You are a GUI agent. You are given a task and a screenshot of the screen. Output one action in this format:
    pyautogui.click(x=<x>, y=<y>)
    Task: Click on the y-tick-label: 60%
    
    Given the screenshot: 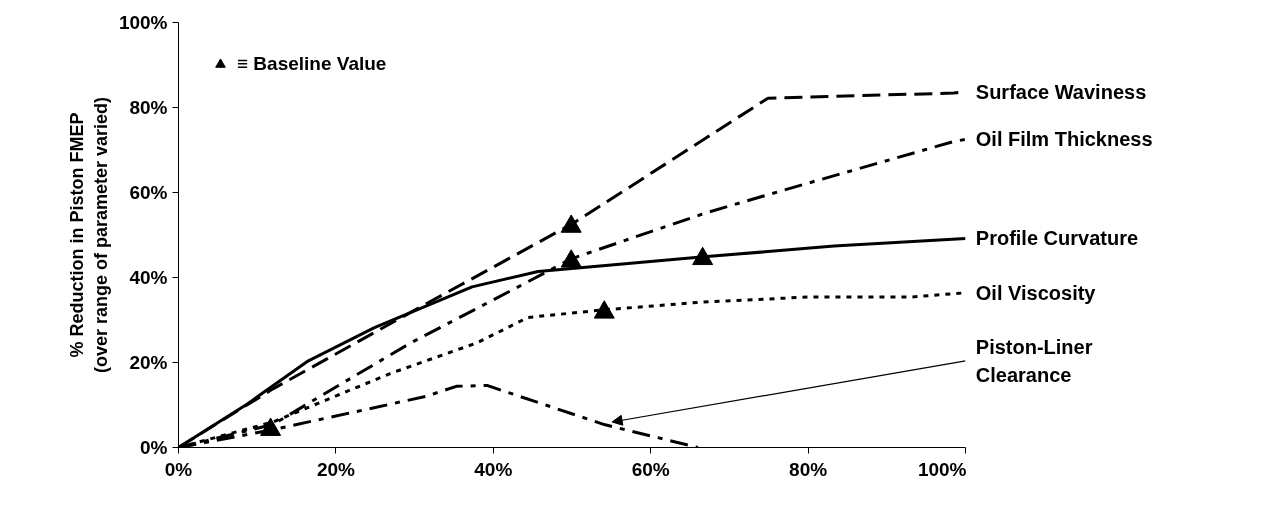 What is the action you would take?
    pyautogui.click(x=148, y=192)
    